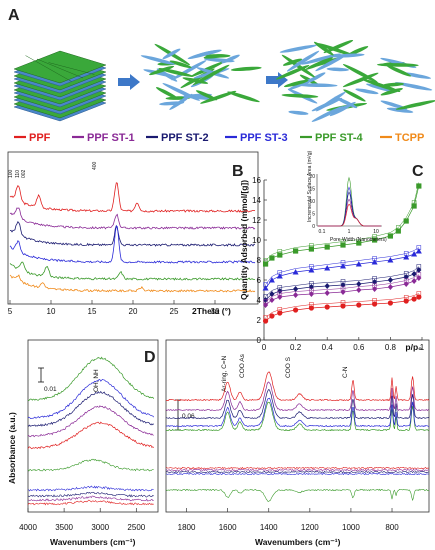  I want to click on c-ytick-label-0: 0, so click(259, 340).